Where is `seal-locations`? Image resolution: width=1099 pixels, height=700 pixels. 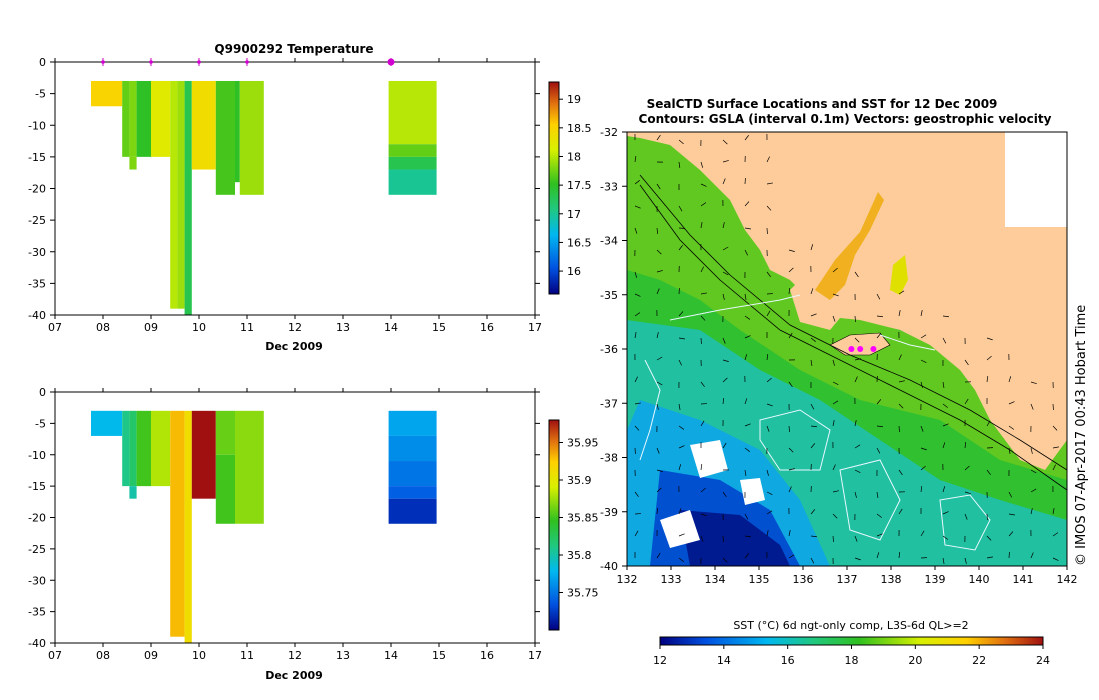
seal-locations is located at coordinates (862, 349).